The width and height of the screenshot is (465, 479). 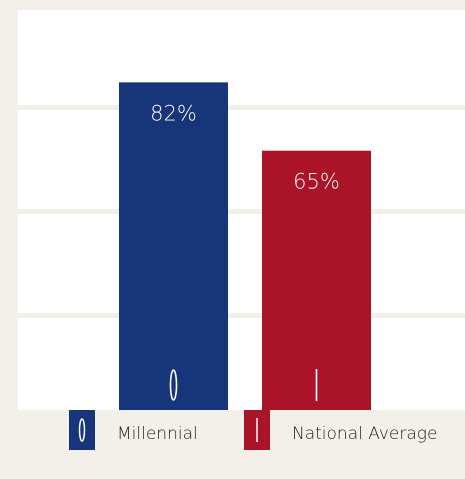 What do you see at coordinates (157, 434) in the screenshot?
I see `legend-label-millennial: Millennial` at bounding box center [157, 434].